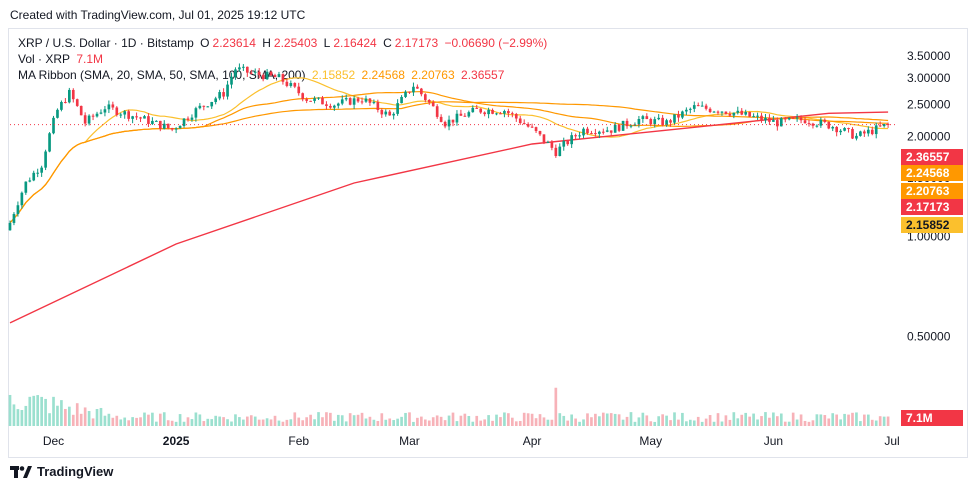  I want to click on ma100-value: 2.20763, so click(433, 75).